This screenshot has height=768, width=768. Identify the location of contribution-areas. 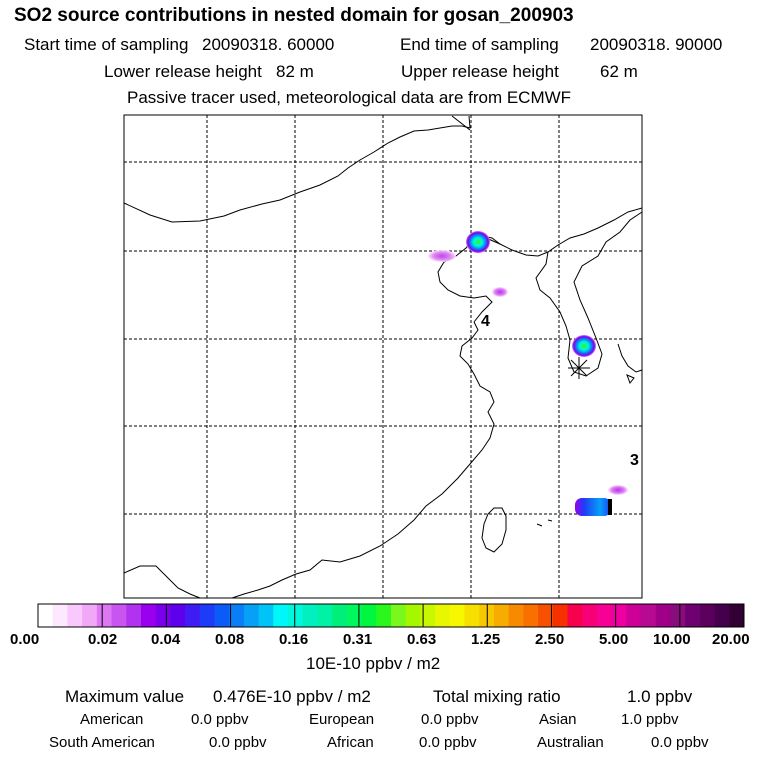
(528, 373).